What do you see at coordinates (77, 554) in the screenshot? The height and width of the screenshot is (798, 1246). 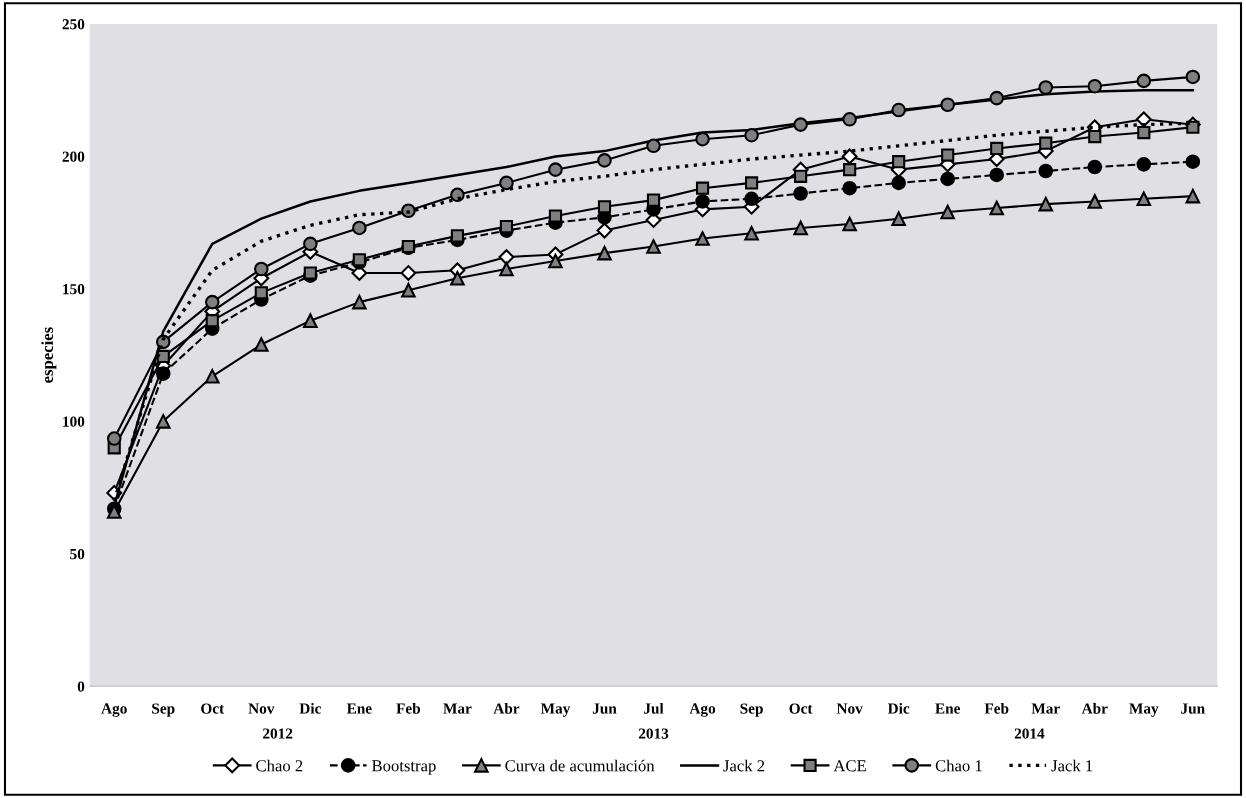 I see `y-tick-label: 50` at bounding box center [77, 554].